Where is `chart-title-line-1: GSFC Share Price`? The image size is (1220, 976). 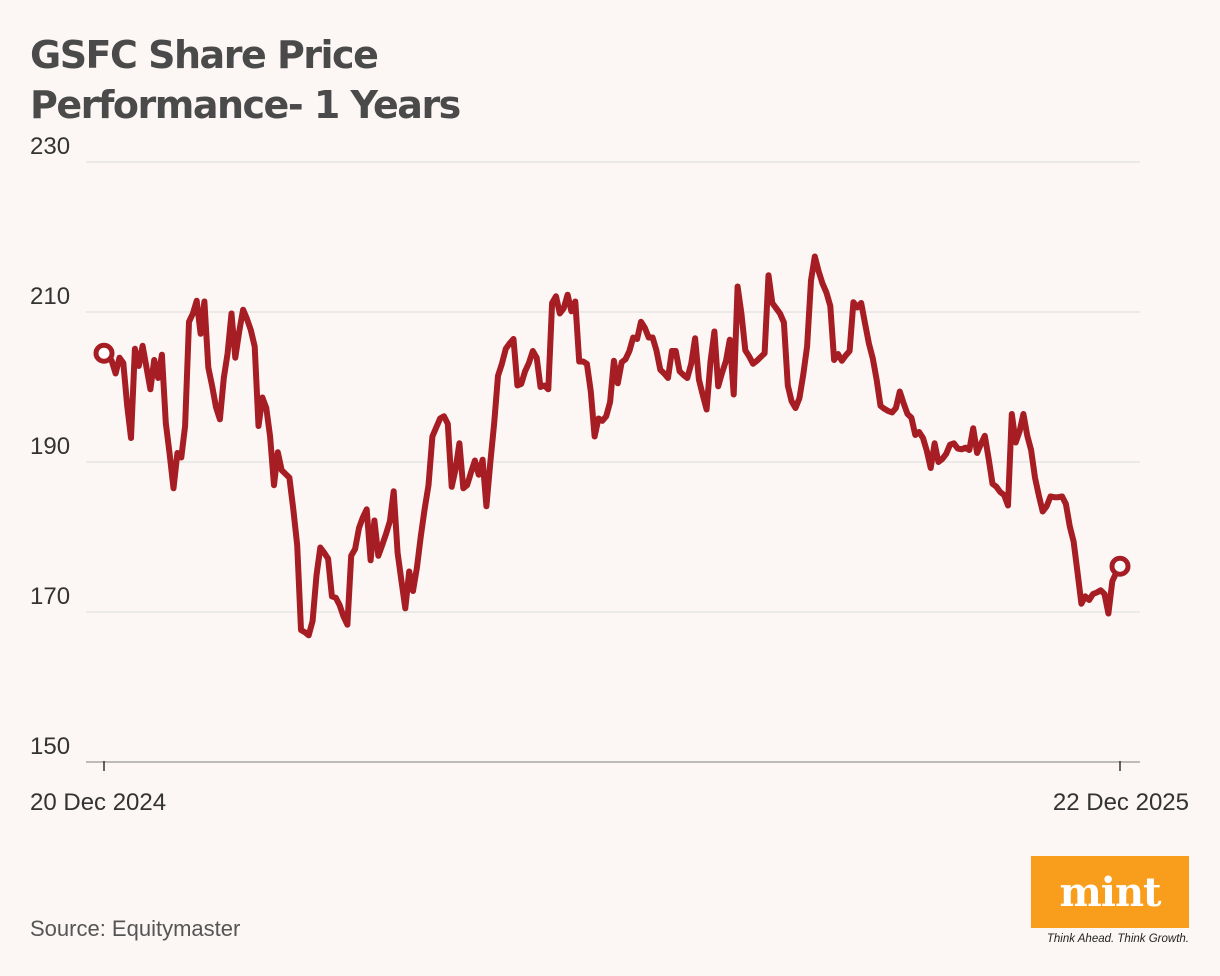 chart-title-line-1: GSFC Share Price is located at coordinates (204, 55).